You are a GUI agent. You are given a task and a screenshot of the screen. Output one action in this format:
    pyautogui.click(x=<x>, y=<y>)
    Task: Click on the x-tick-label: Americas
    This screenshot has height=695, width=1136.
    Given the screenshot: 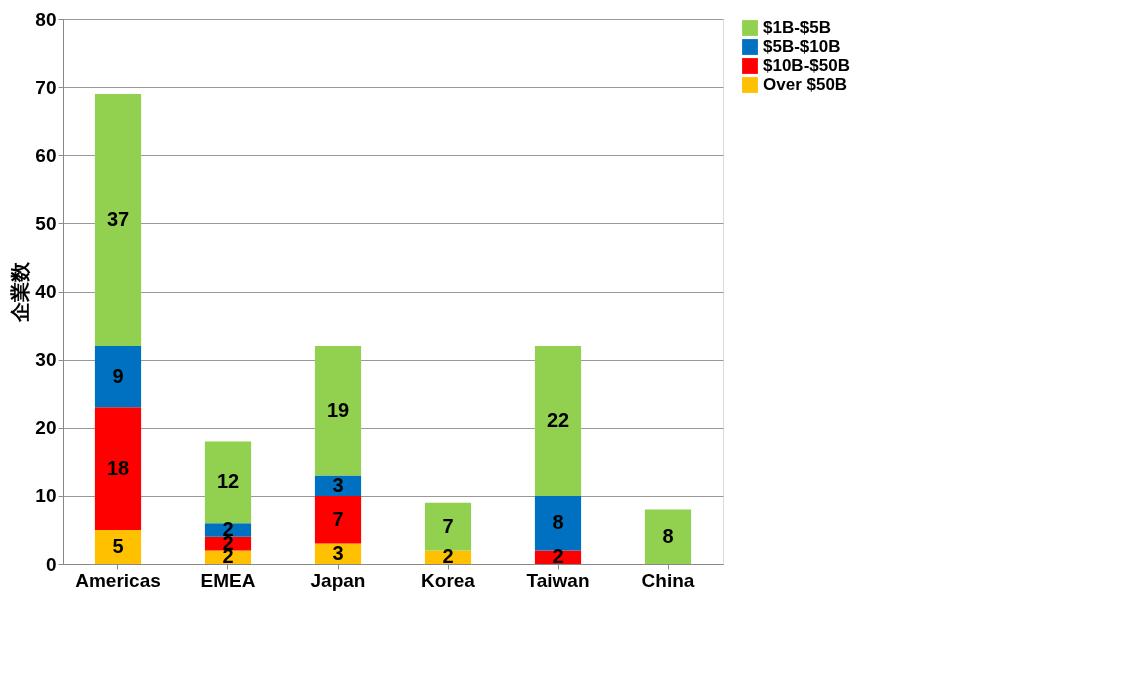 What is the action you would take?
    pyautogui.click(x=118, y=580)
    